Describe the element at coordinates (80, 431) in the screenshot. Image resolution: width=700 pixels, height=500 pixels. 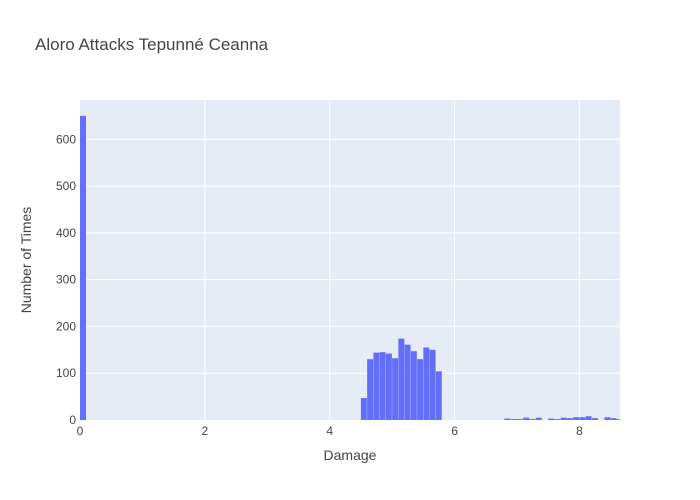
I see `x-tick-label: 0` at that location.